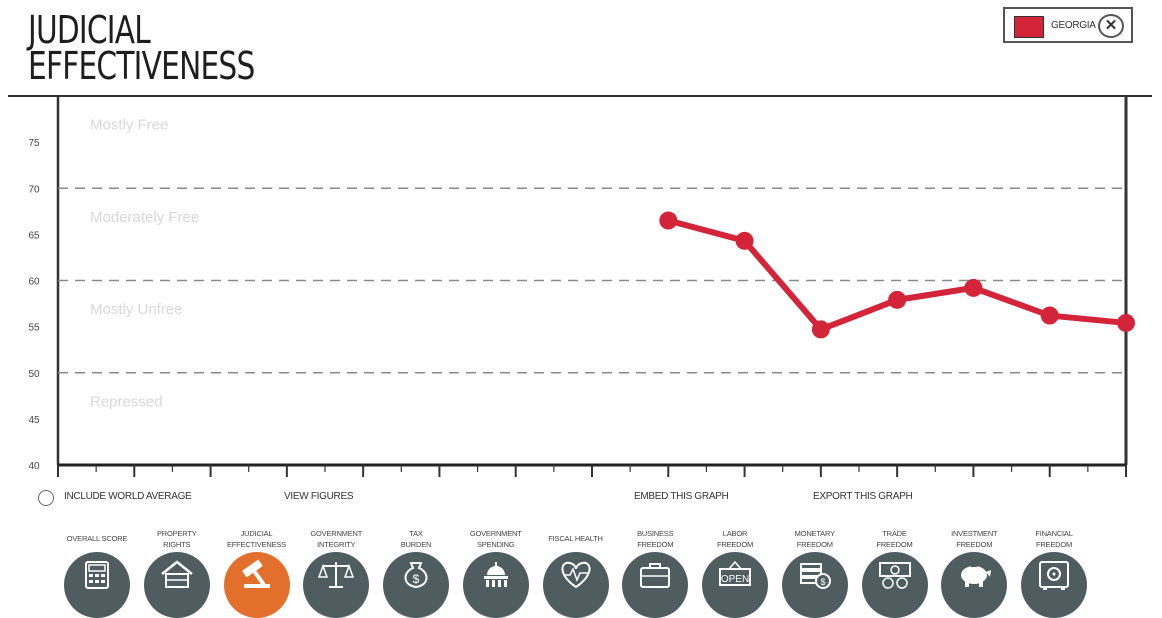  What do you see at coordinates (89, 30) in the screenshot?
I see `page-title-line1: JUDICIAL` at bounding box center [89, 30].